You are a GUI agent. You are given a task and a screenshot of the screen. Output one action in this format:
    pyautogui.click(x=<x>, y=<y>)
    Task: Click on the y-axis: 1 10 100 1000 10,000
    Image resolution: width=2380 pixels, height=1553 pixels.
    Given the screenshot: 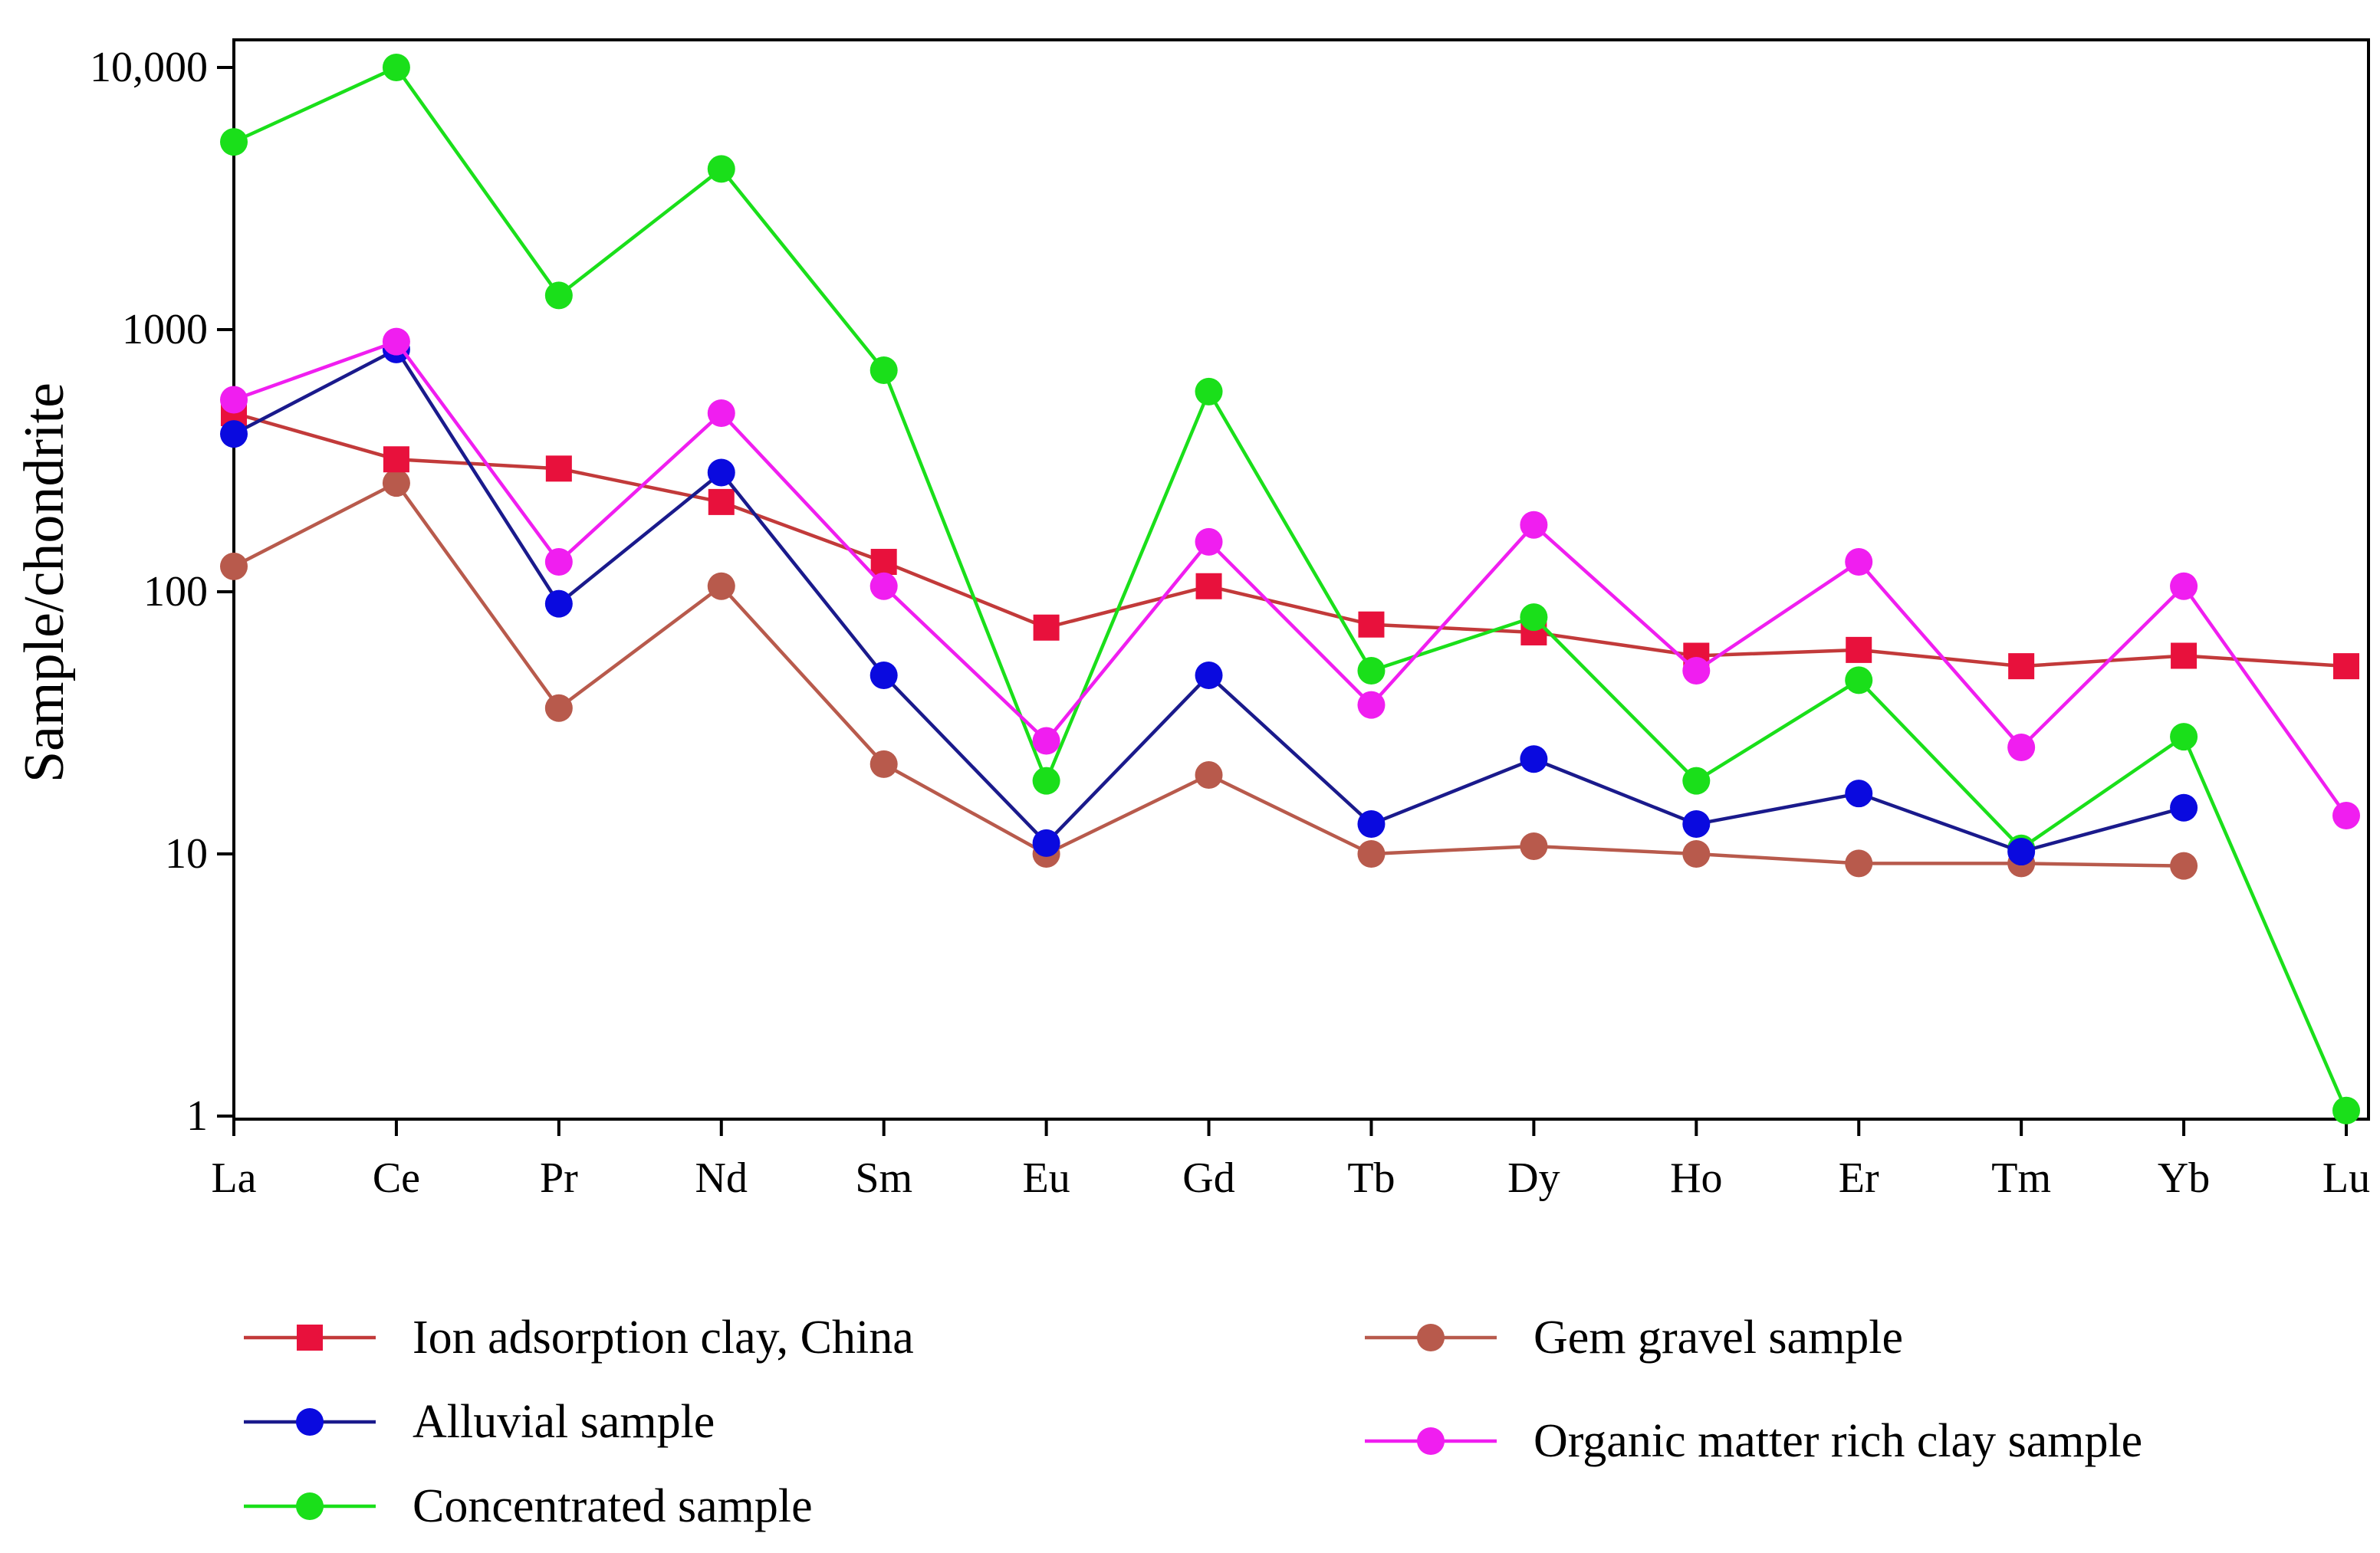 What is the action you would take?
    pyautogui.click(x=162, y=592)
    